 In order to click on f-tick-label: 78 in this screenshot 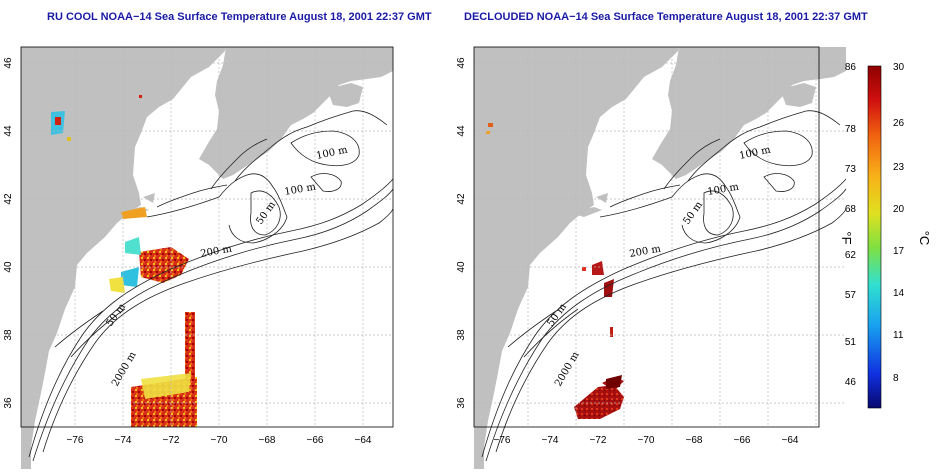, I will do `click(851, 129)`.